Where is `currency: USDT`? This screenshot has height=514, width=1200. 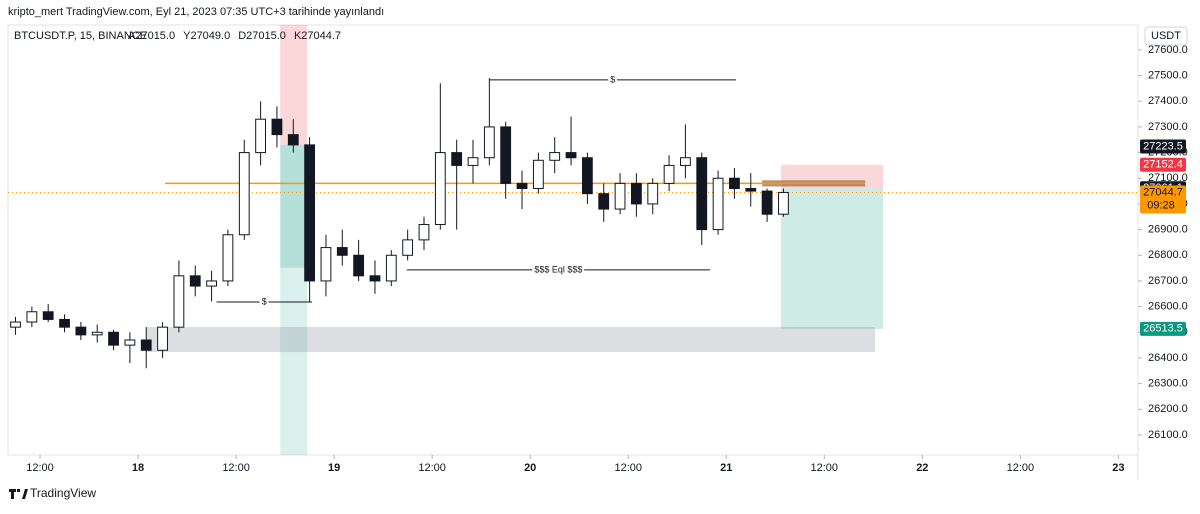 currency: USDT is located at coordinates (1166, 36).